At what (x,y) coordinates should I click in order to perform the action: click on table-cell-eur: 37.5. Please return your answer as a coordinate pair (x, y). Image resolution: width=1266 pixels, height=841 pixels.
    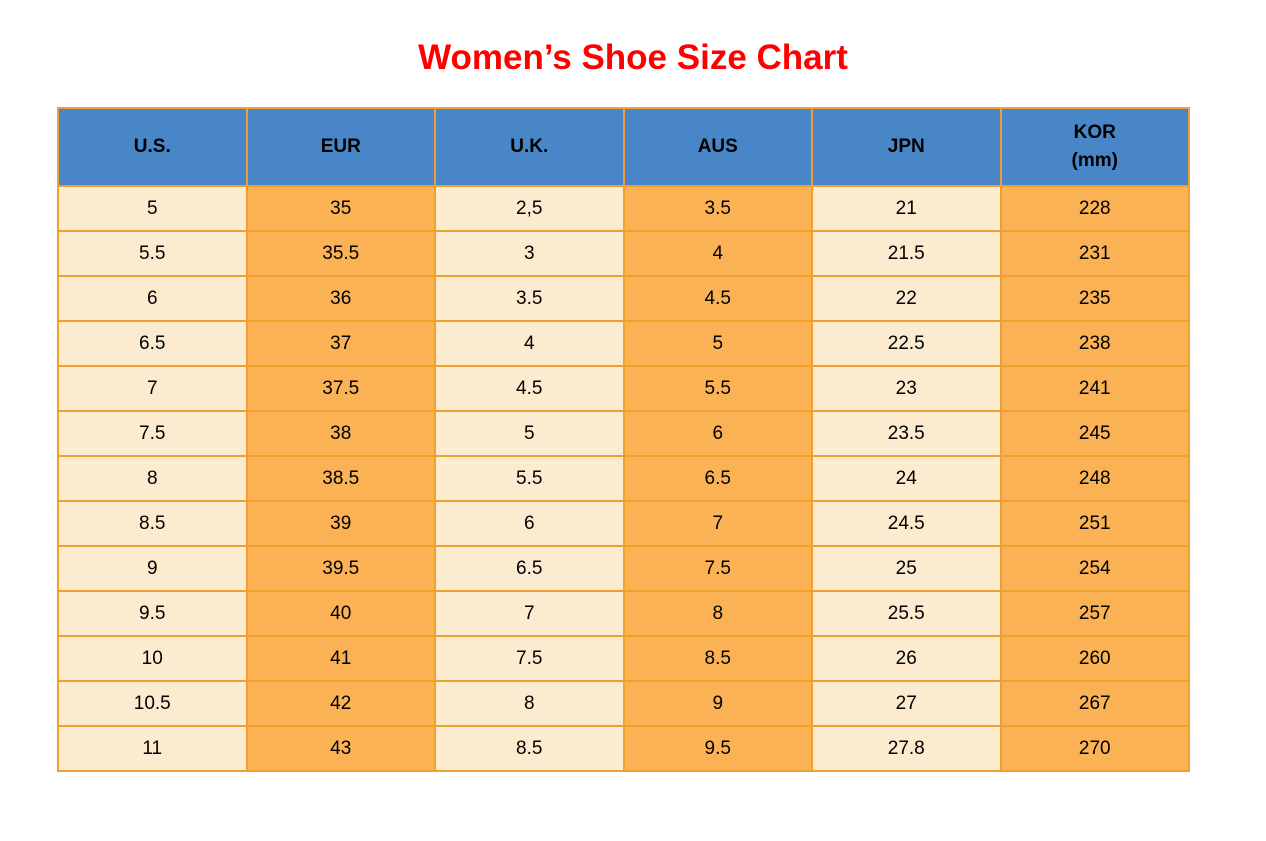
    Looking at the image, I should click on (340, 388).